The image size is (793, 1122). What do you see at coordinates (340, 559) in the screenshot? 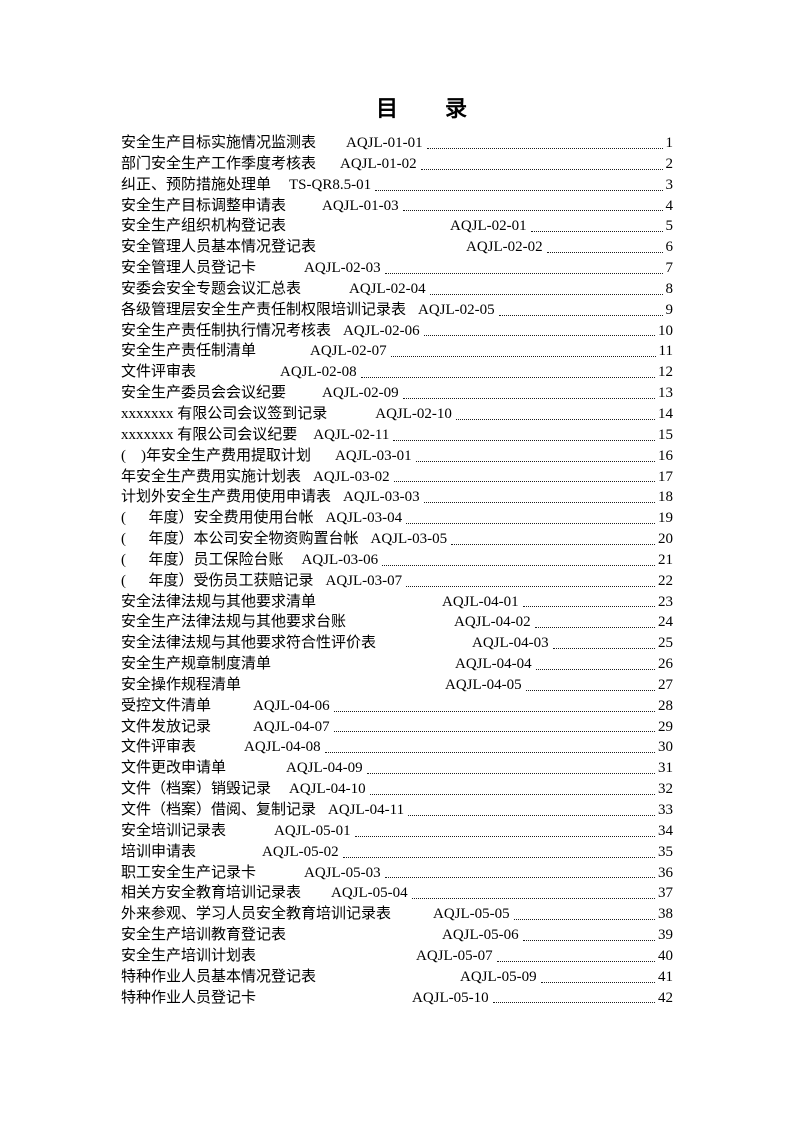
I see `entry-code: AQJL-03-06` at bounding box center [340, 559].